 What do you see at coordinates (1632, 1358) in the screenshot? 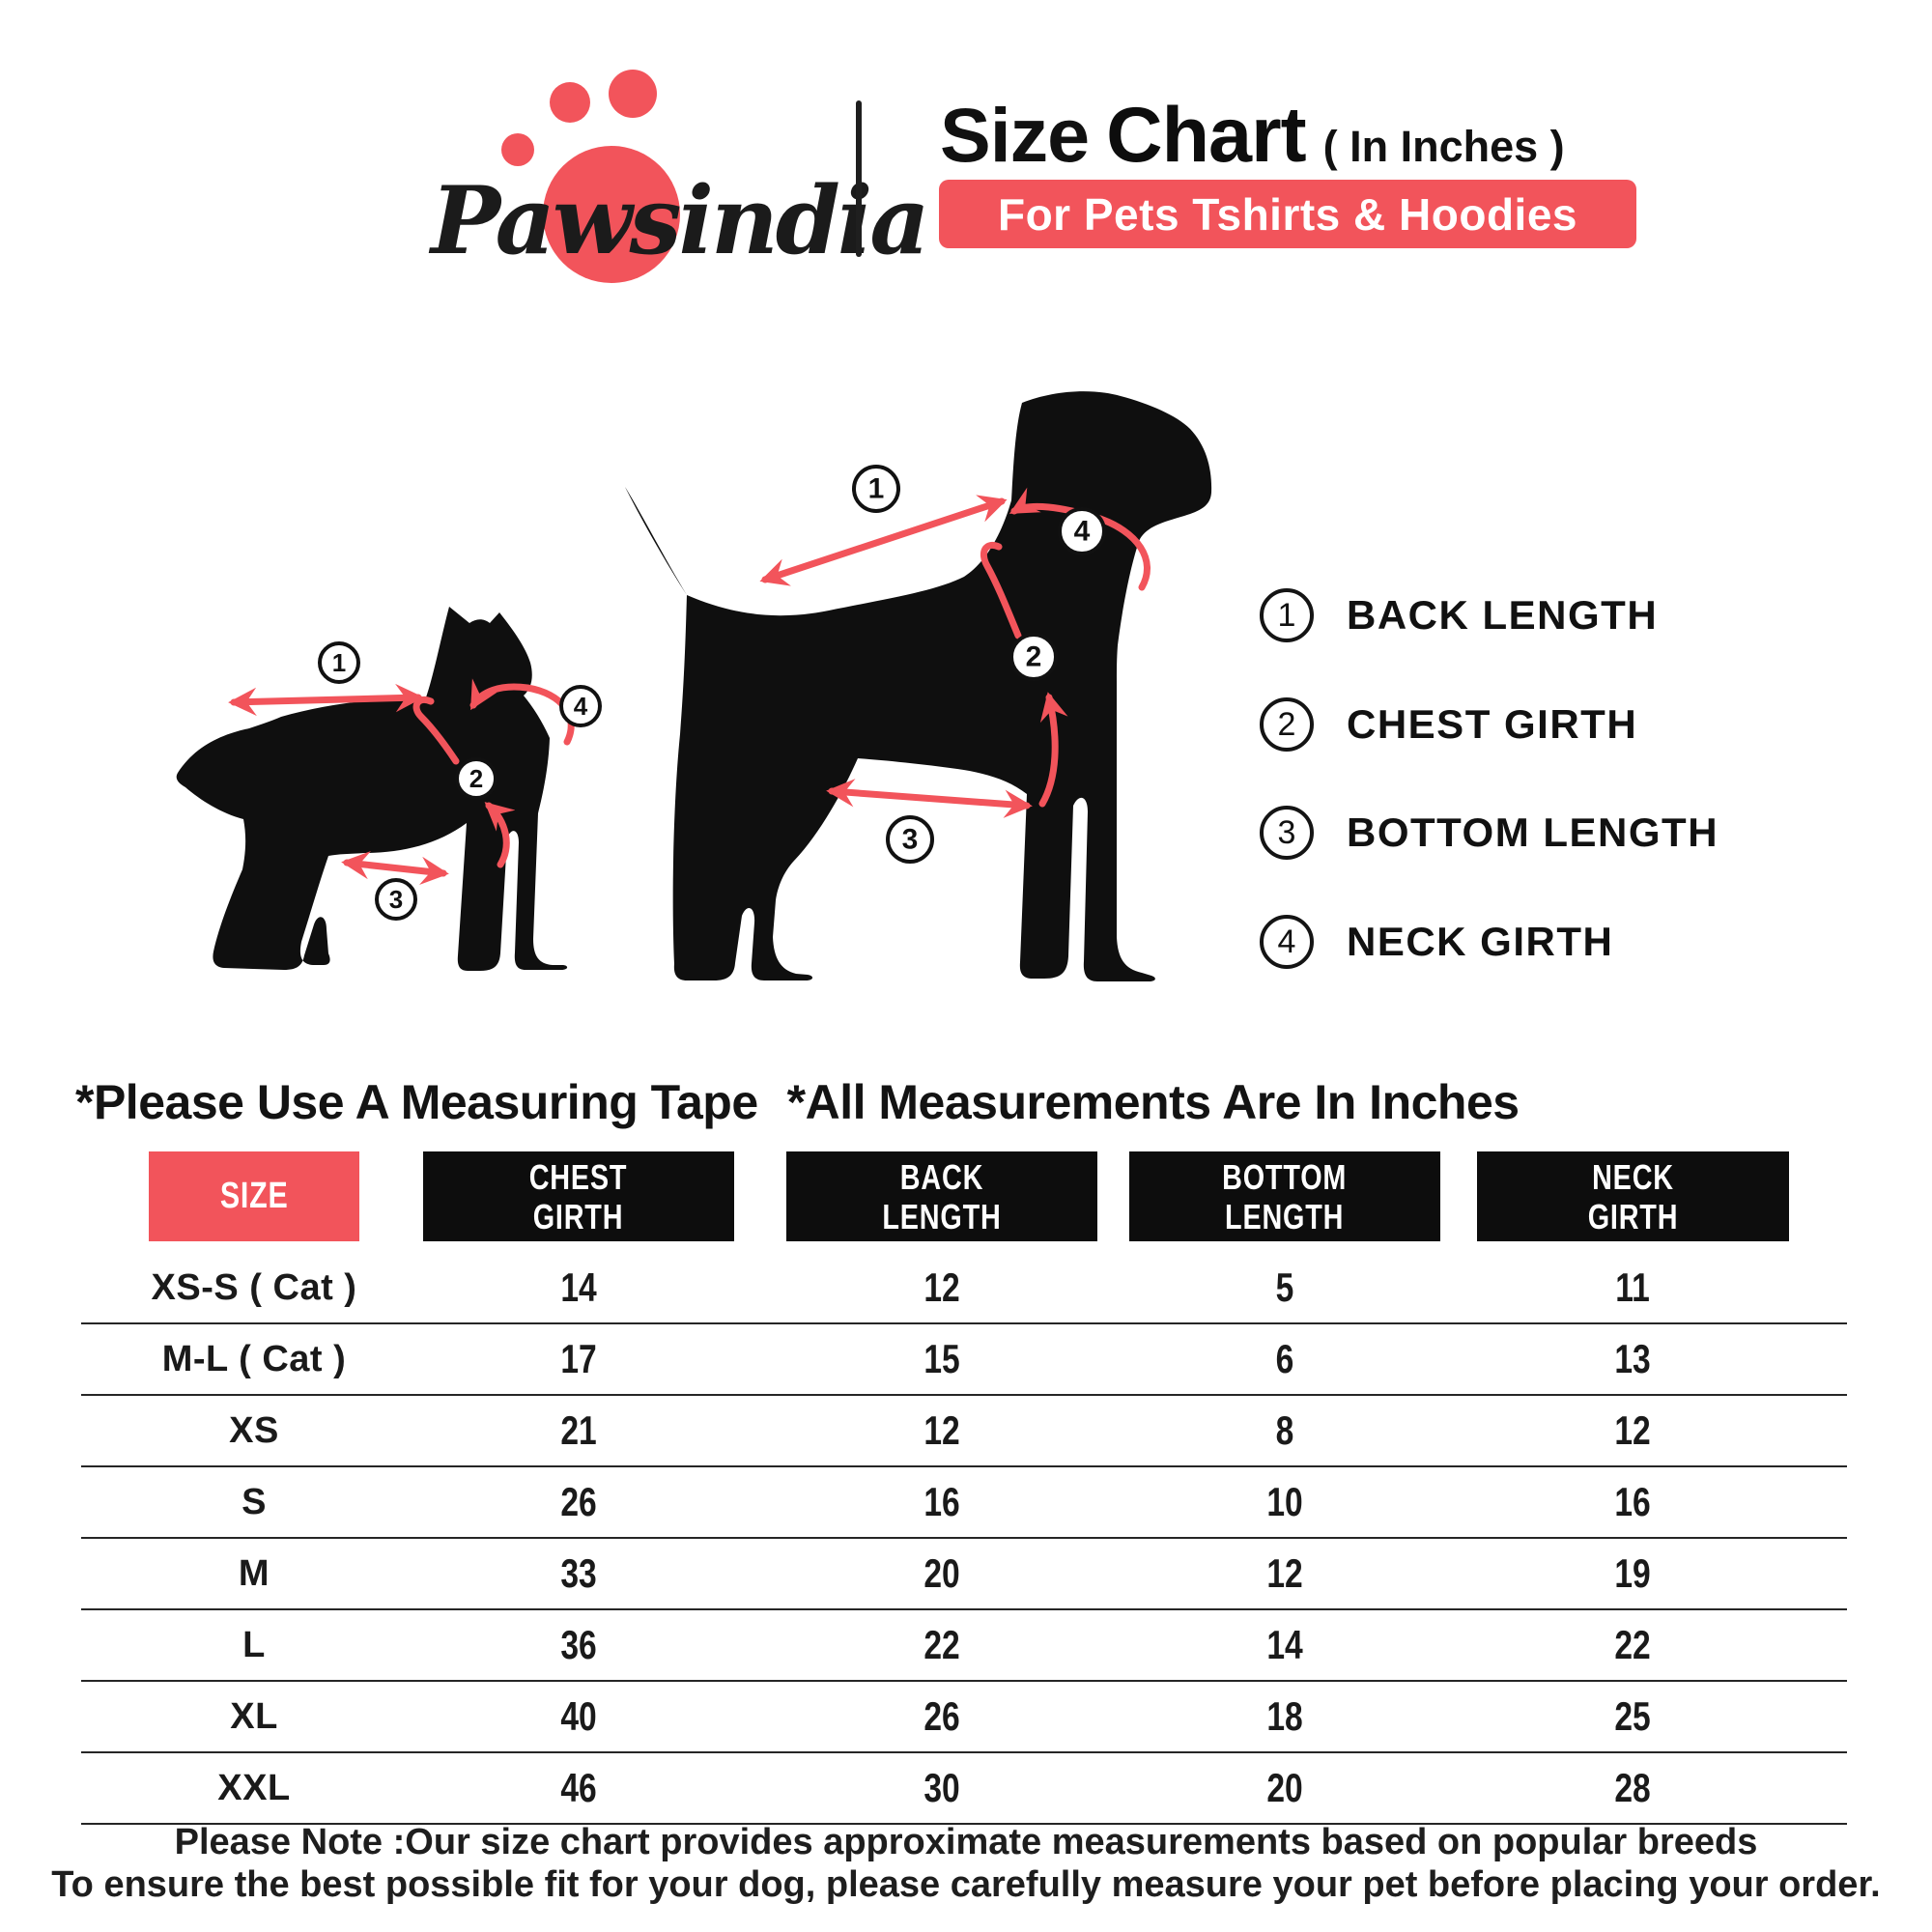
I see `neck-girth-value: 13` at bounding box center [1632, 1358].